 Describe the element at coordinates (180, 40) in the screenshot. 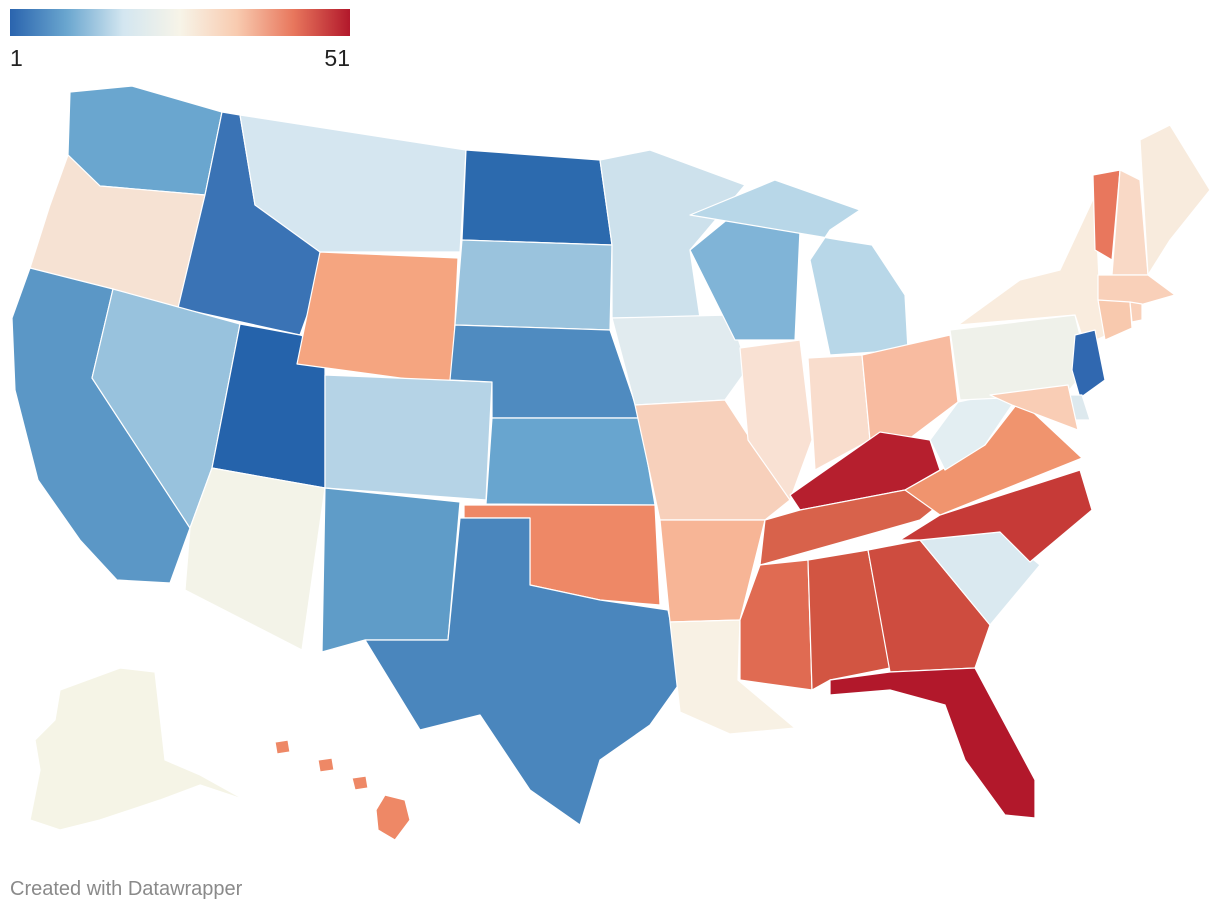

I see `color-legend: 1 51` at that location.